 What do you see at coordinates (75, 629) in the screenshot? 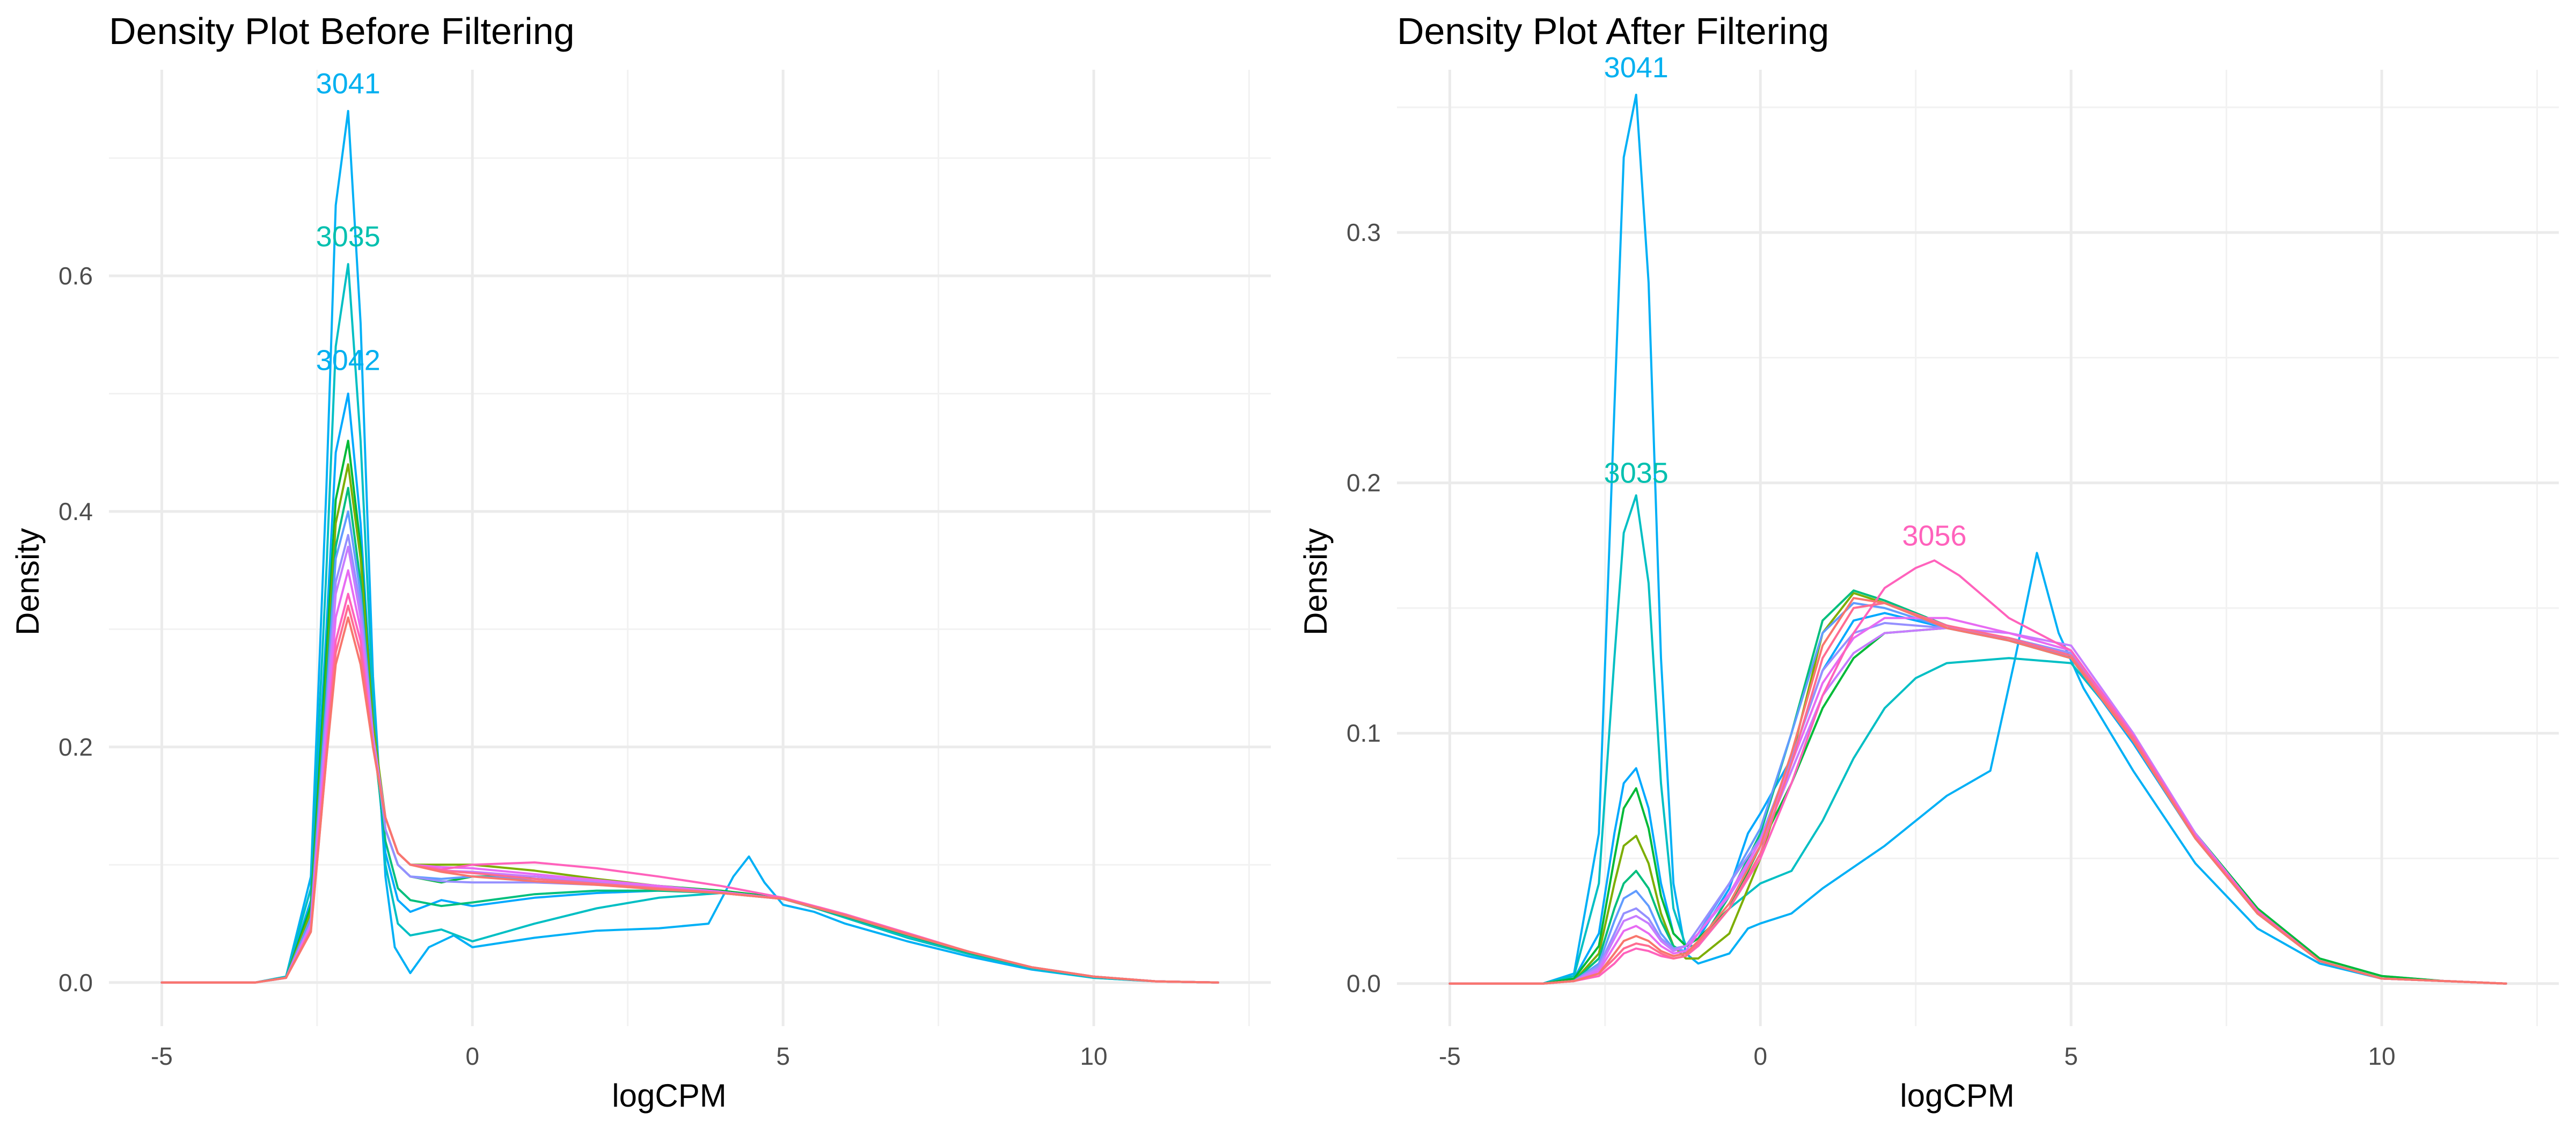
I see `y-ticks: 0.0 0.2 0.4 0.6` at bounding box center [75, 629].